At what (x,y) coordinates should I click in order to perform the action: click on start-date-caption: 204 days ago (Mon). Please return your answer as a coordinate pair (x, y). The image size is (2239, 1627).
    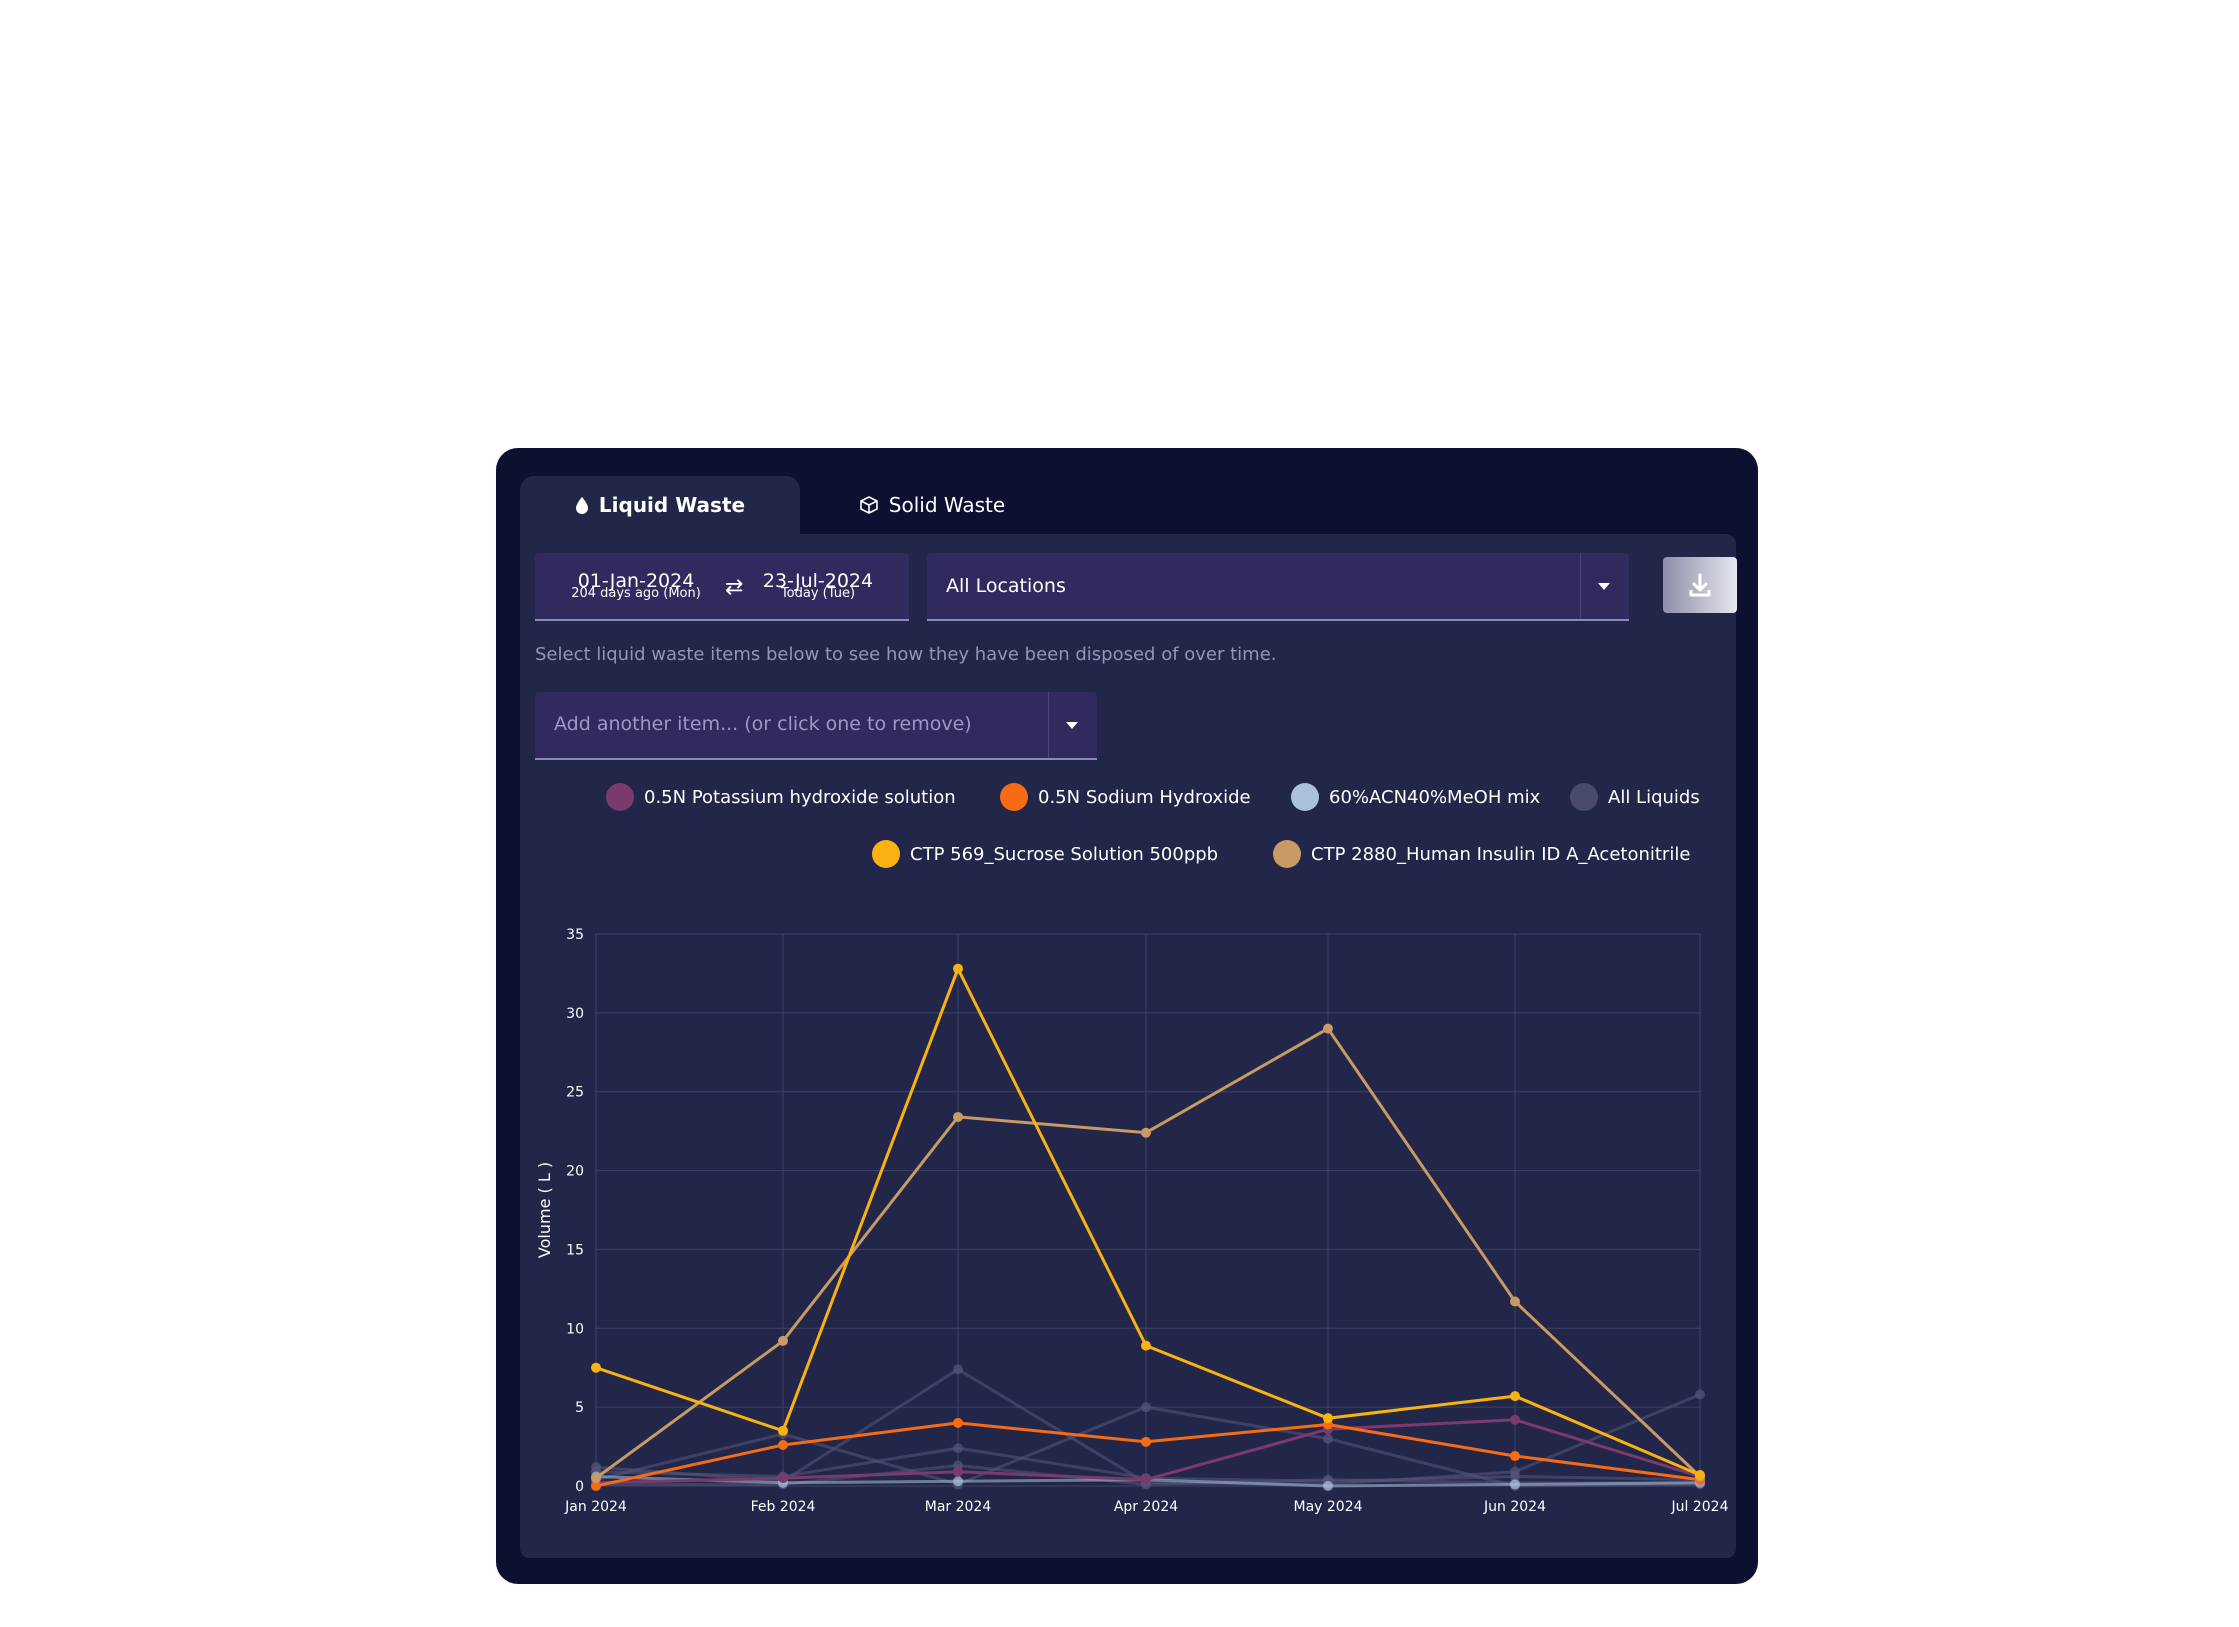
    Looking at the image, I should click on (636, 593).